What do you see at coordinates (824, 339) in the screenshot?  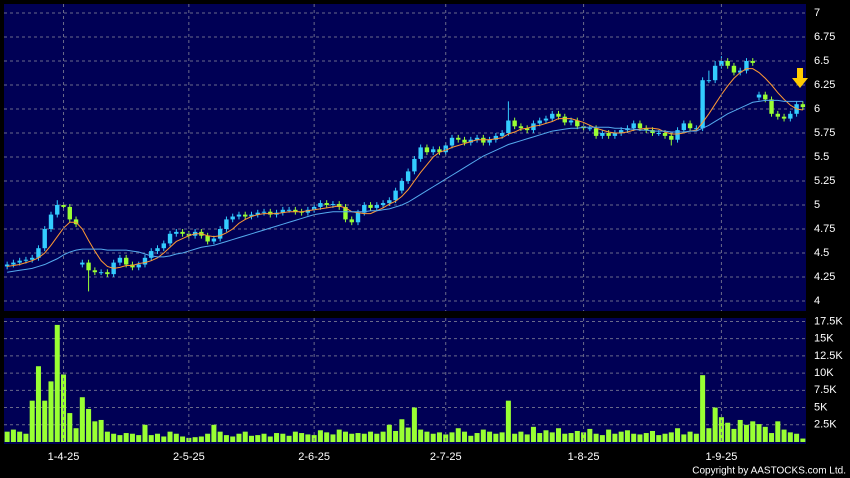 I see `y-tick-label: 15K` at bounding box center [824, 339].